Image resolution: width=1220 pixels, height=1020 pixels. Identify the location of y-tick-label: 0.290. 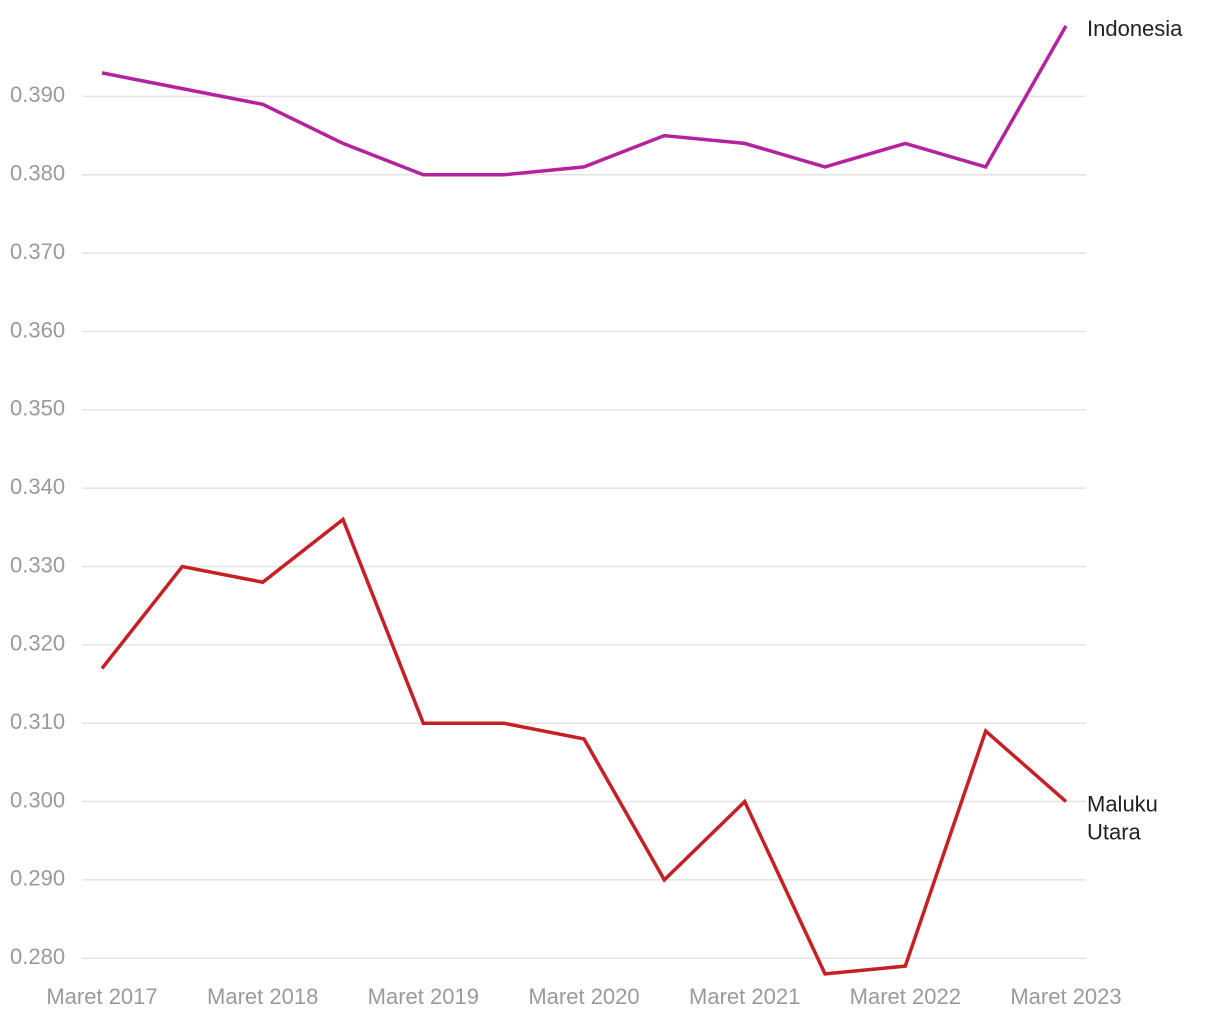
(37, 878).